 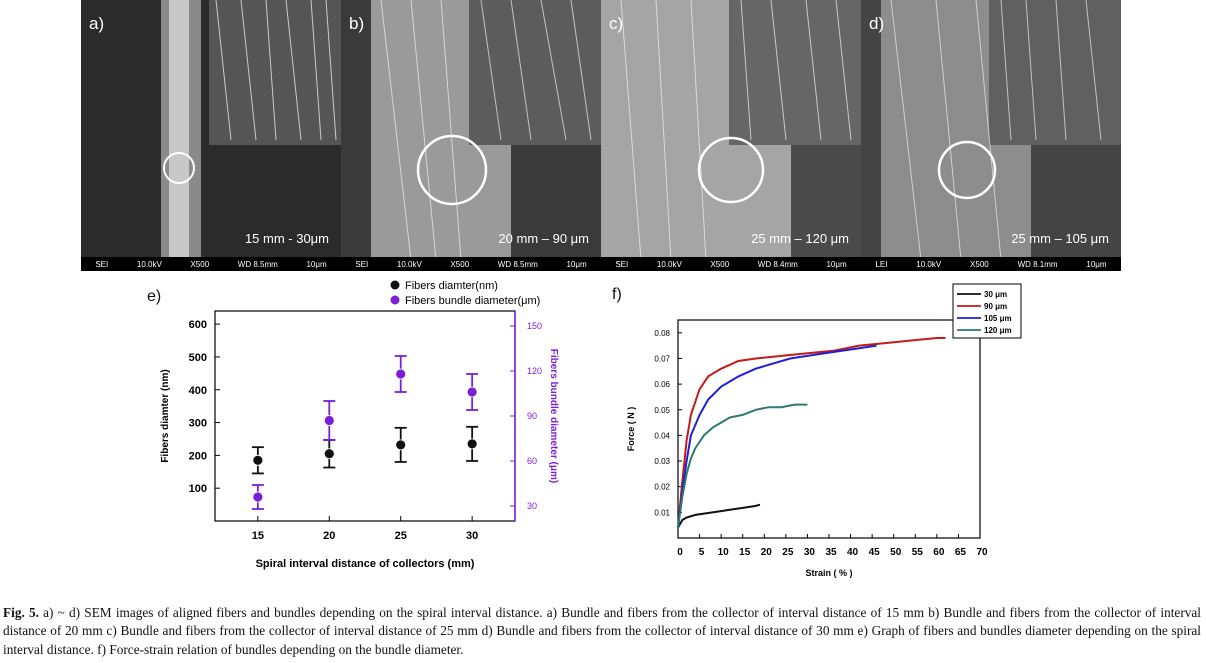 What do you see at coordinates (680, 552) in the screenshot?
I see `x-tick-label: 0` at bounding box center [680, 552].